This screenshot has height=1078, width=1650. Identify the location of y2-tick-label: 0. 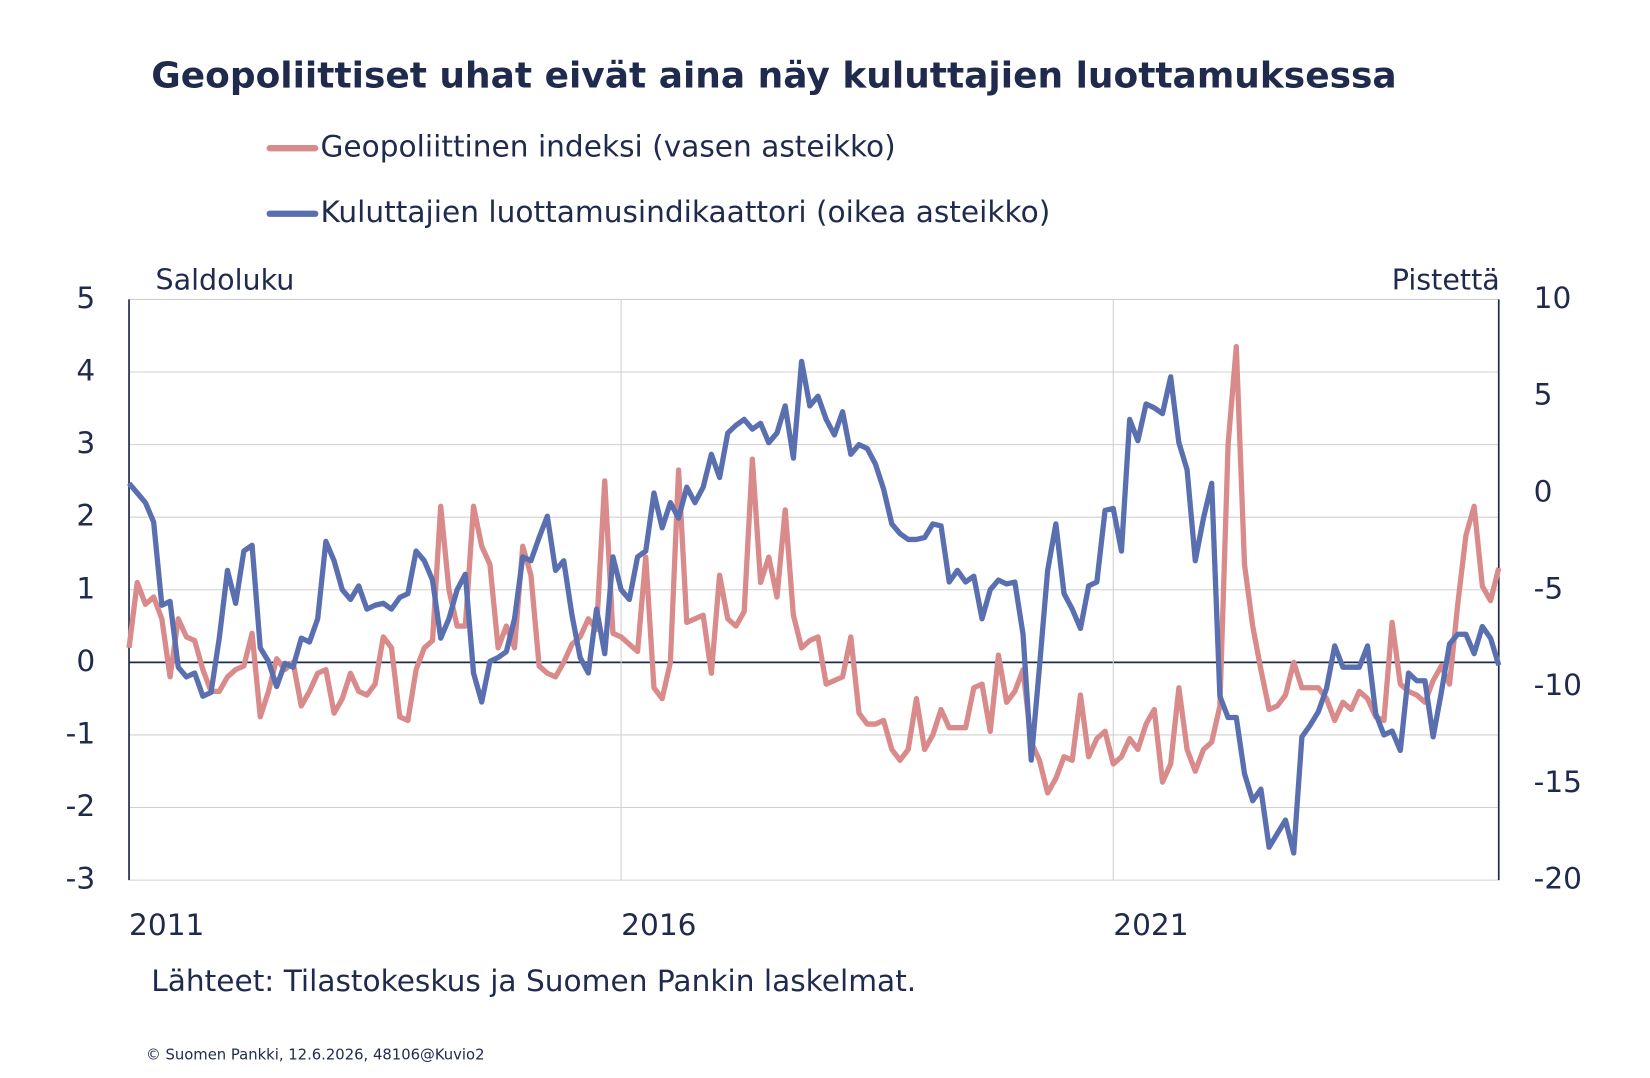
(1543, 491).